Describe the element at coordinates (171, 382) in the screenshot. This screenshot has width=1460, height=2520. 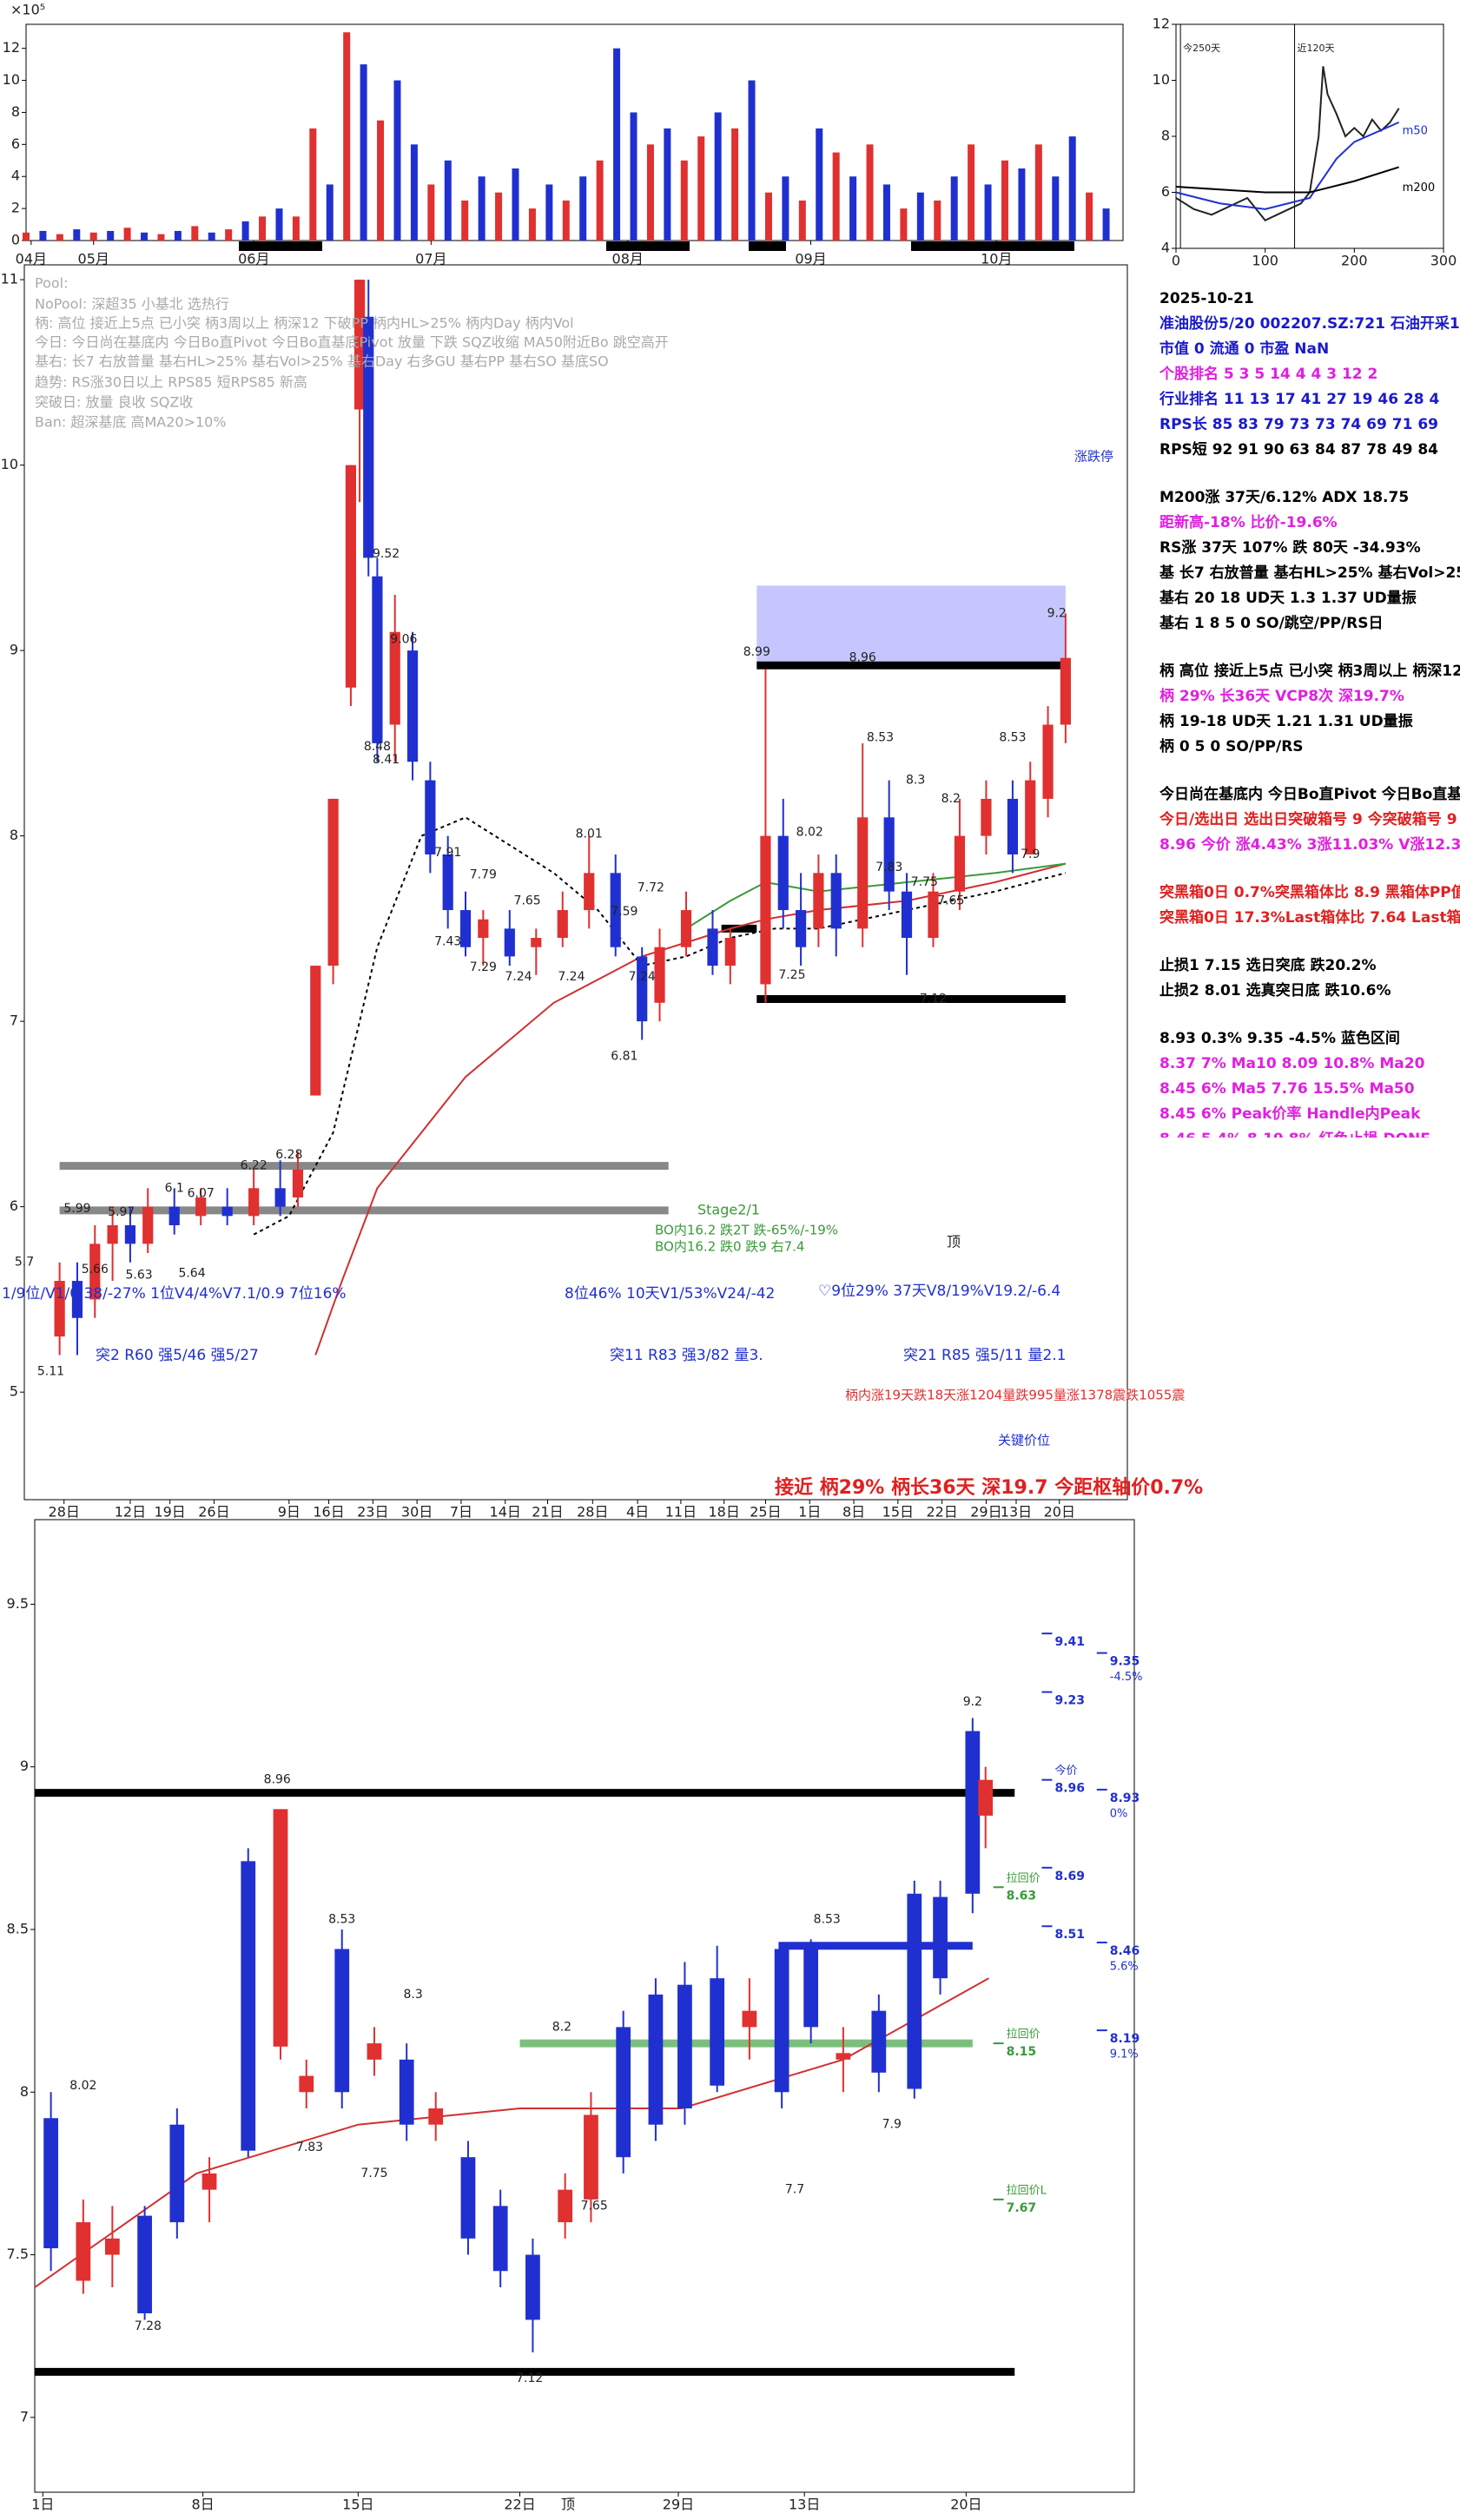
I see `annotation: 趋势: RS涨30日以上 RPS85 短RPS85 新高` at that location.